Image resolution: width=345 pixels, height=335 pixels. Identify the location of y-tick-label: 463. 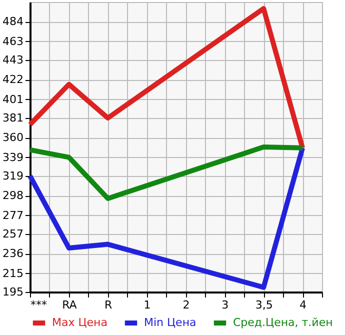
(13, 41).